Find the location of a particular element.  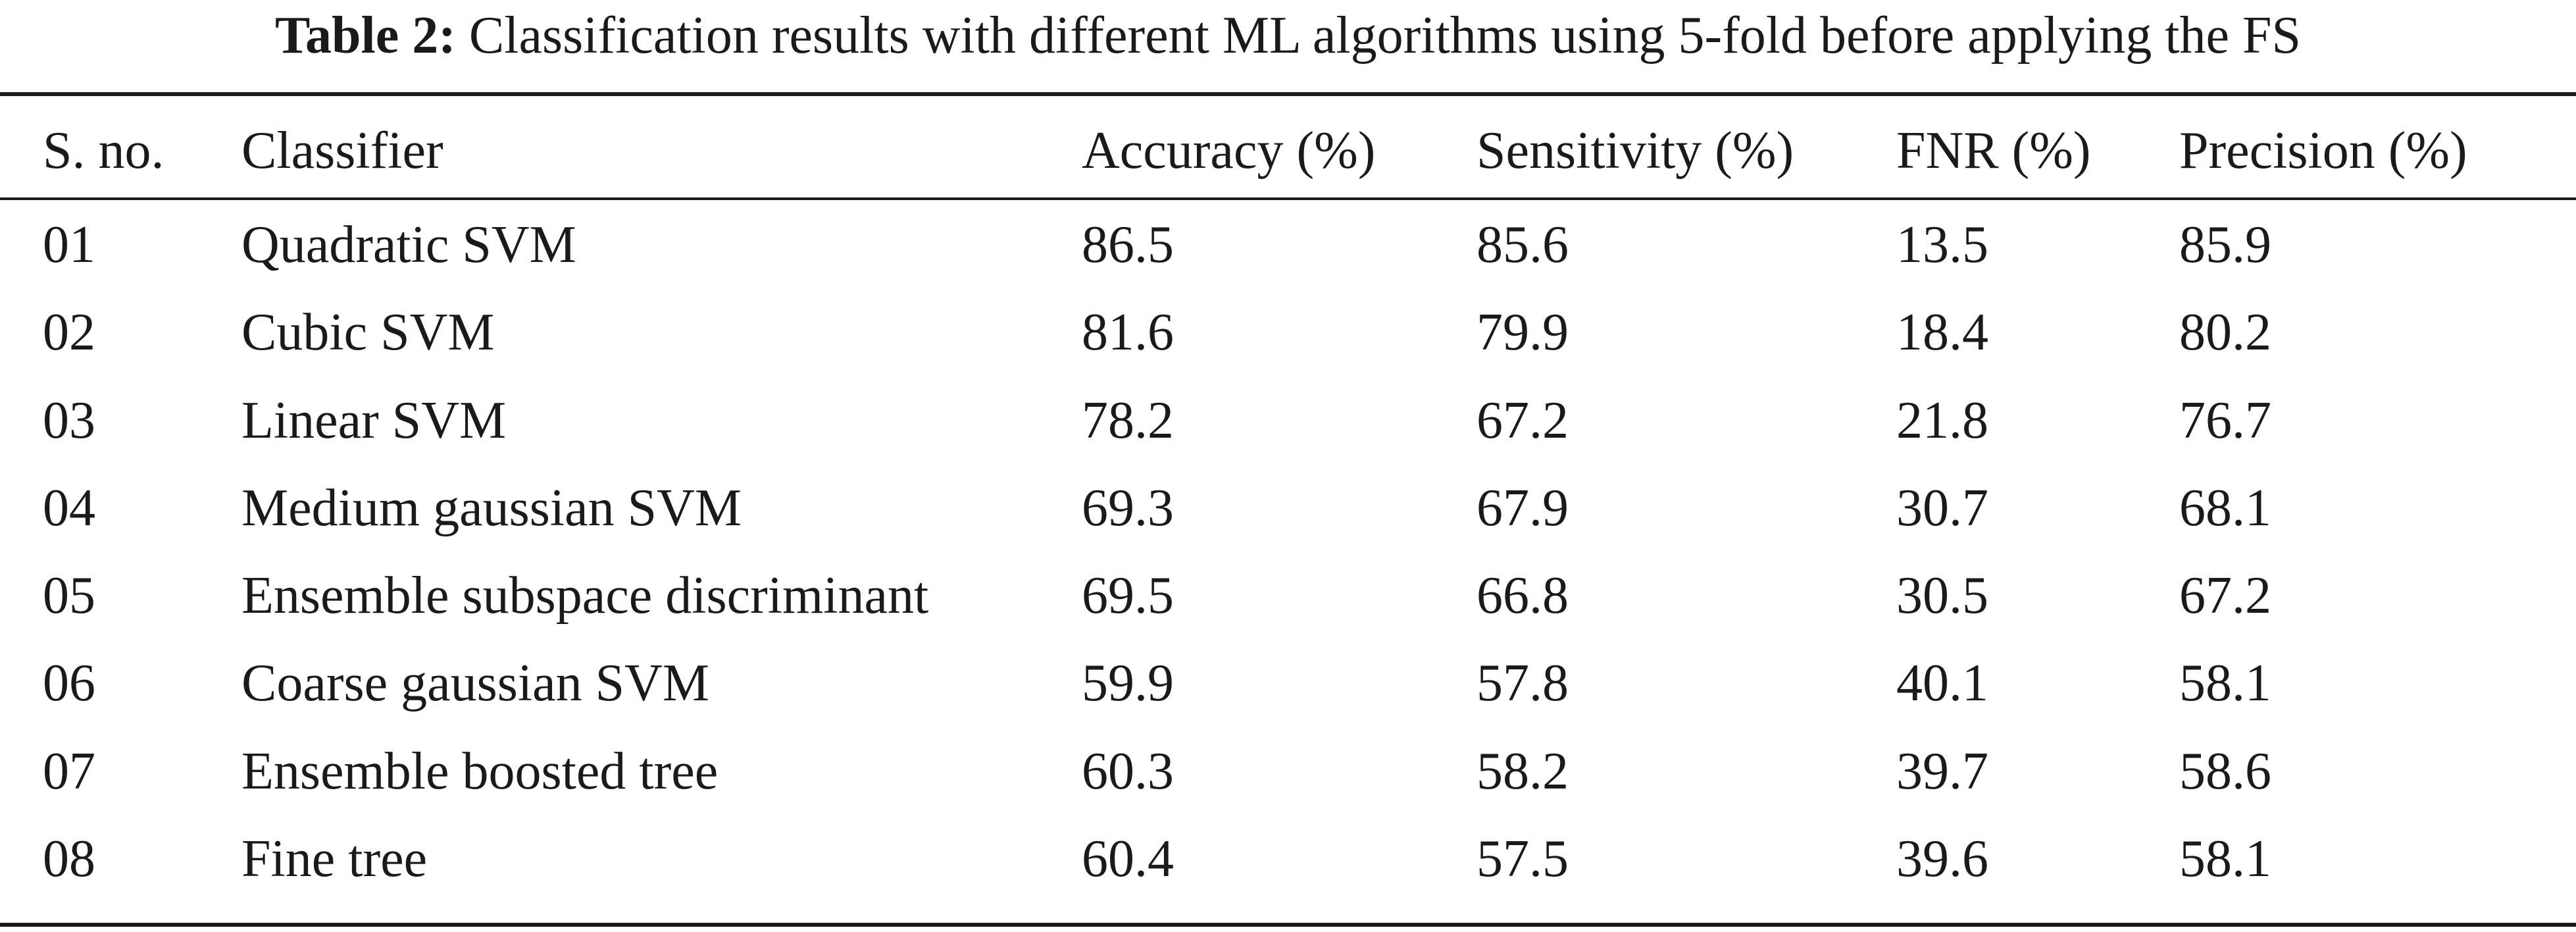

cell-sensitivity: 58.2 is located at coordinates (1523, 771).